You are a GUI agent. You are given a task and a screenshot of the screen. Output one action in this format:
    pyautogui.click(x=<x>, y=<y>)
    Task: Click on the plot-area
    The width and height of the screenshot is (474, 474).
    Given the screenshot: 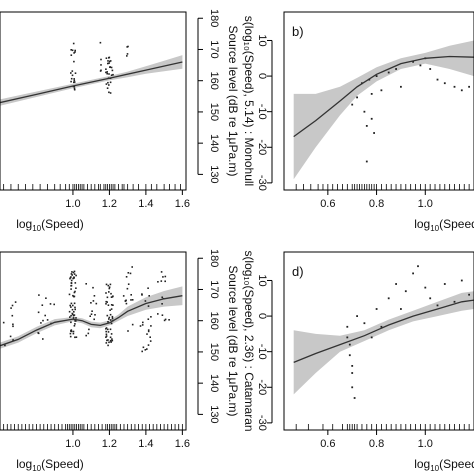 What is the action you would take?
    pyautogui.click(x=91, y=309)
    